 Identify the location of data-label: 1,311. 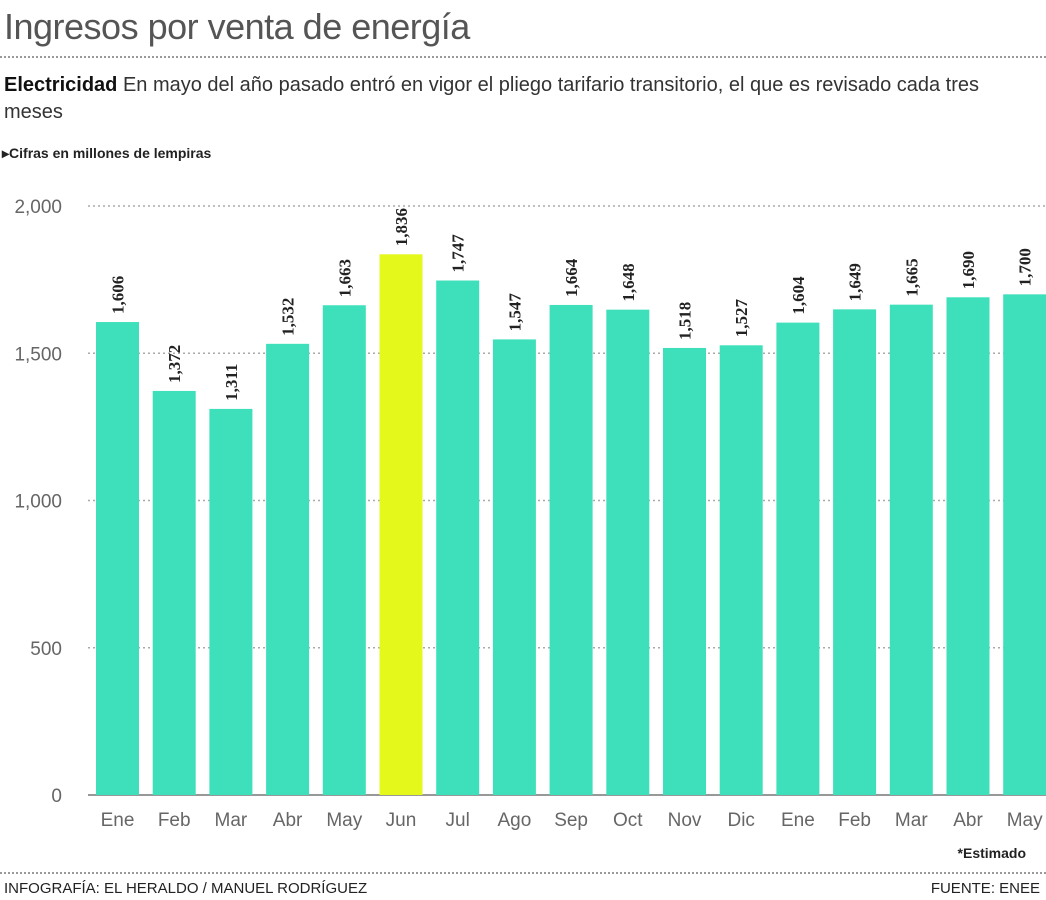
(231, 382).